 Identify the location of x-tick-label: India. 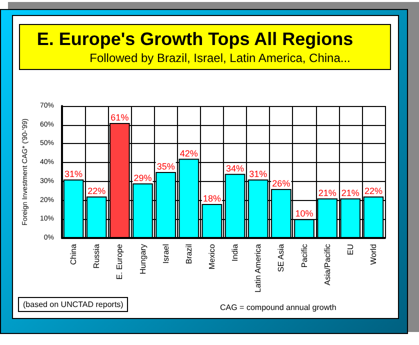
(235, 252).